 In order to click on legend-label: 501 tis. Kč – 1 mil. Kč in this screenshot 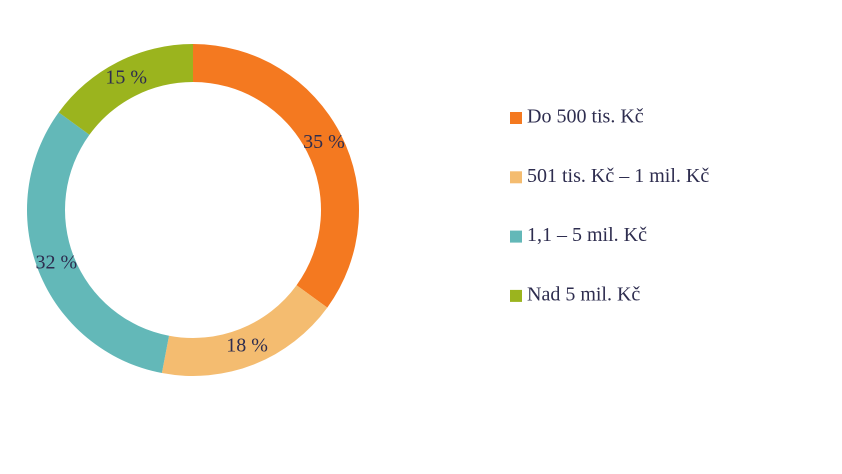, I will do `click(618, 176)`.